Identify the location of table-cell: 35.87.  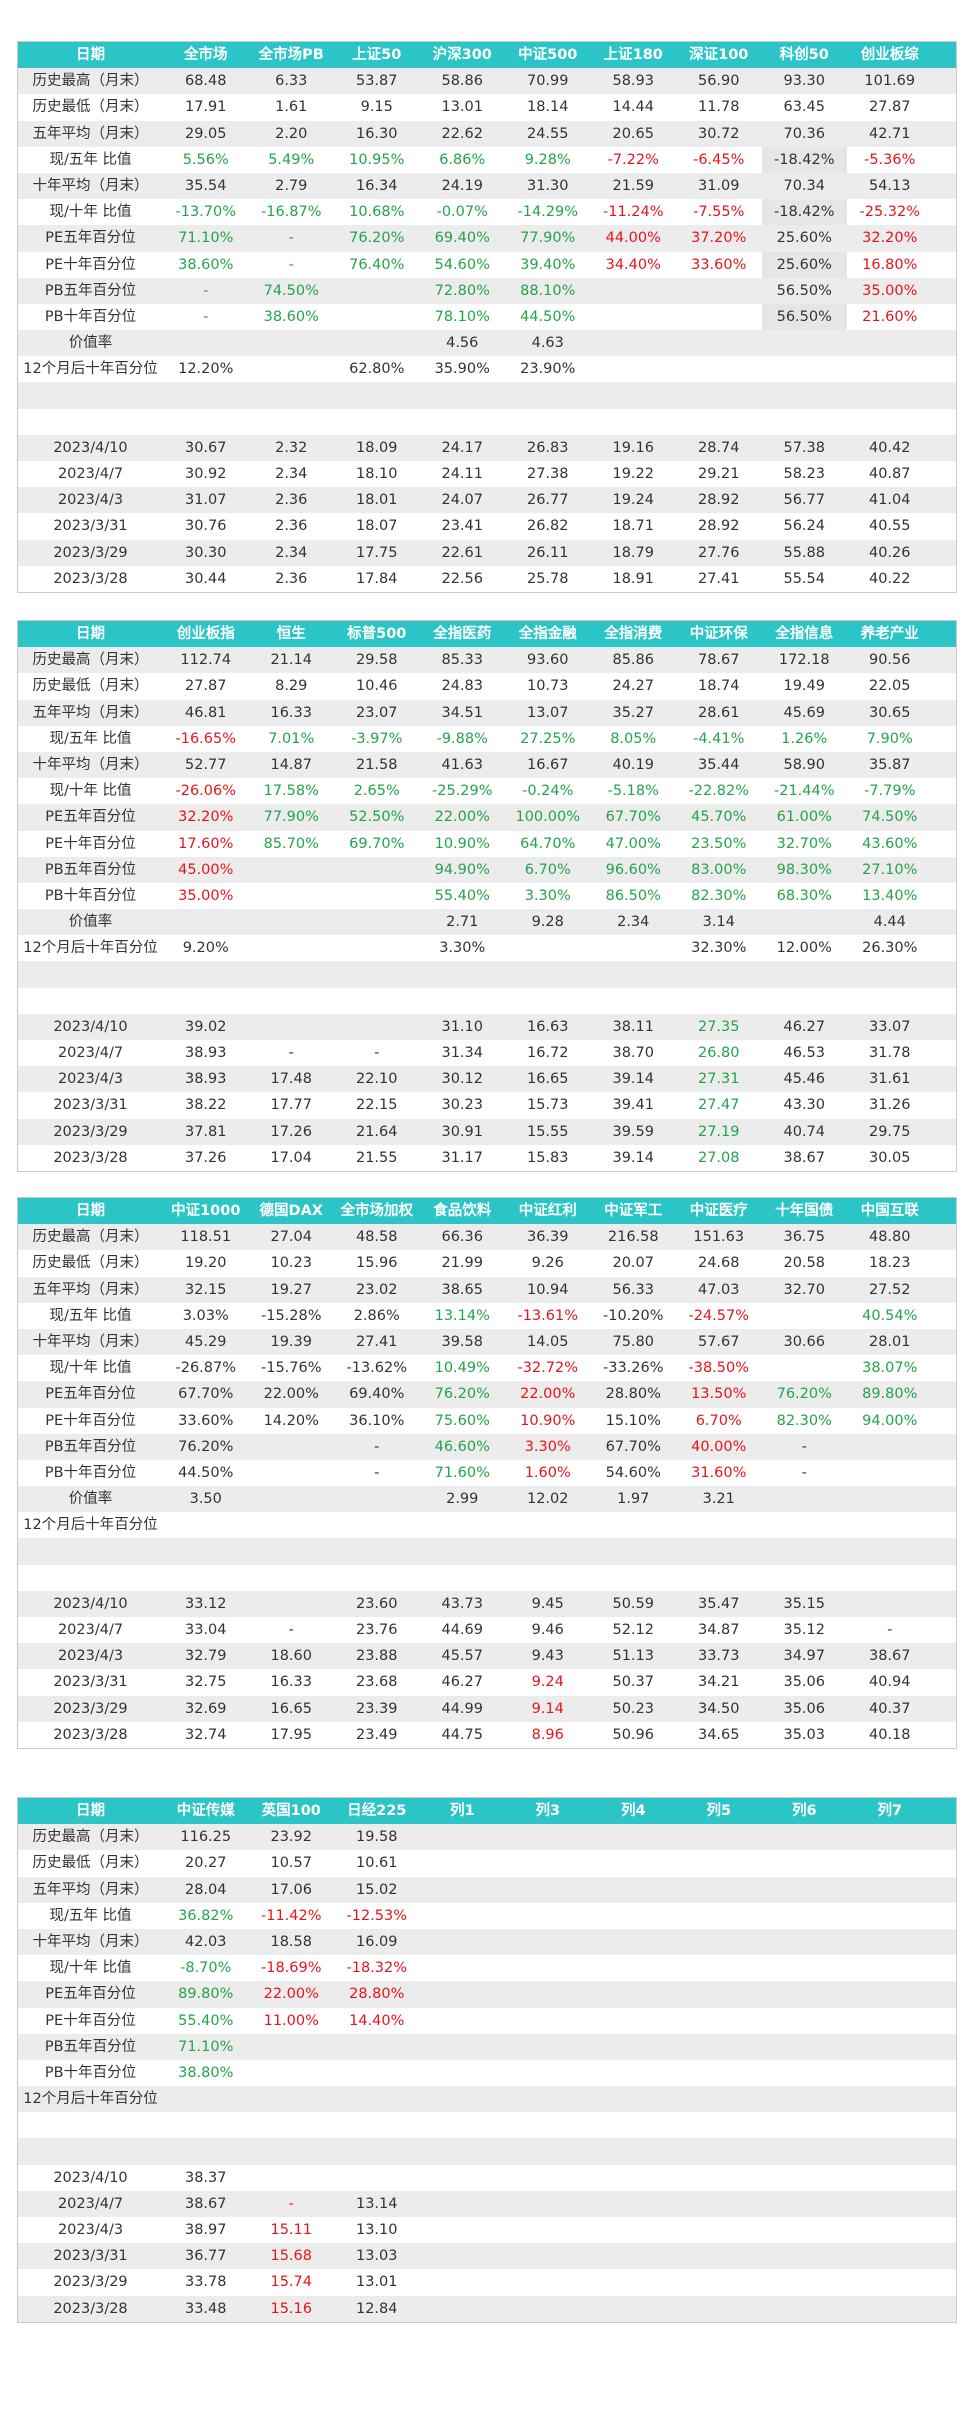
(889, 764).